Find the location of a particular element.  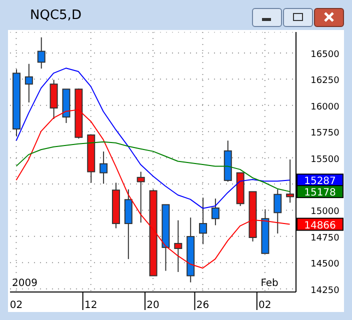

annotation: 2009 is located at coordinates (25, 283).